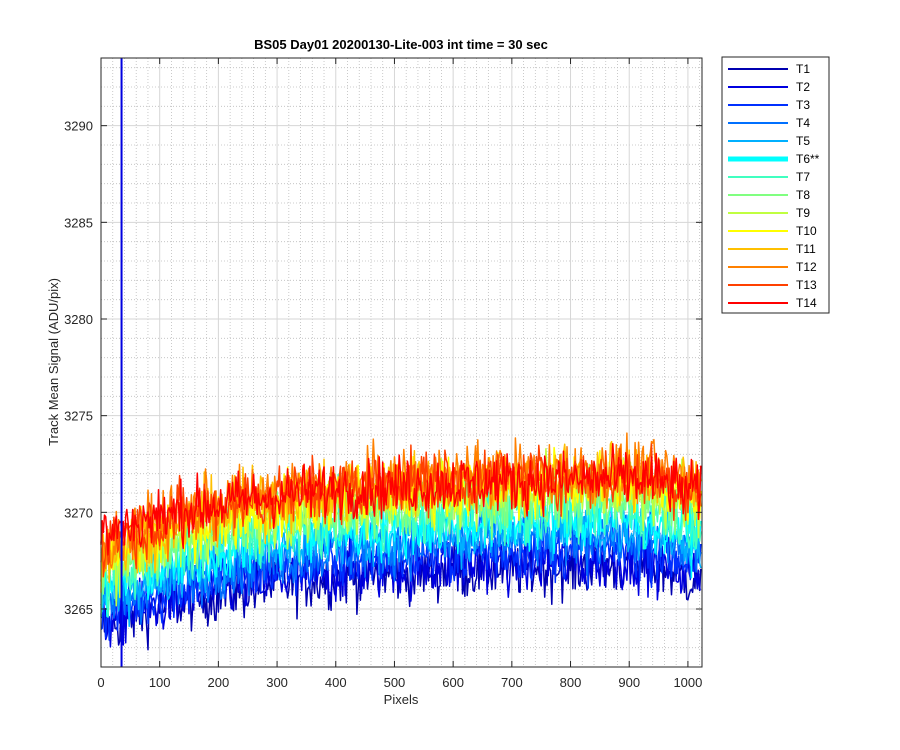  I want to click on series-line-t13, so click(401, 510).